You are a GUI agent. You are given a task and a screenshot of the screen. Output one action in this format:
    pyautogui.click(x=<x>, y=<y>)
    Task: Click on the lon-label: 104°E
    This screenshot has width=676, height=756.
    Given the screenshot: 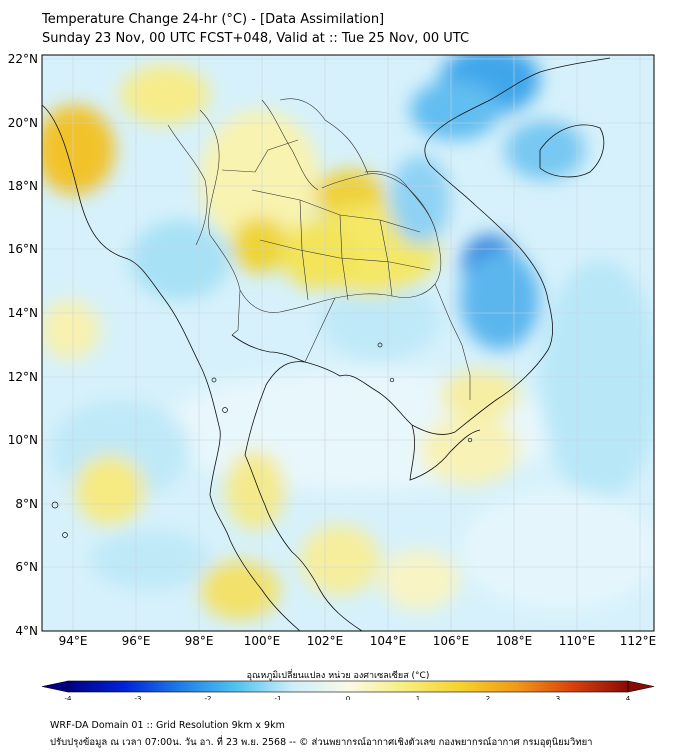 What is the action you would take?
    pyautogui.click(x=388, y=641)
    